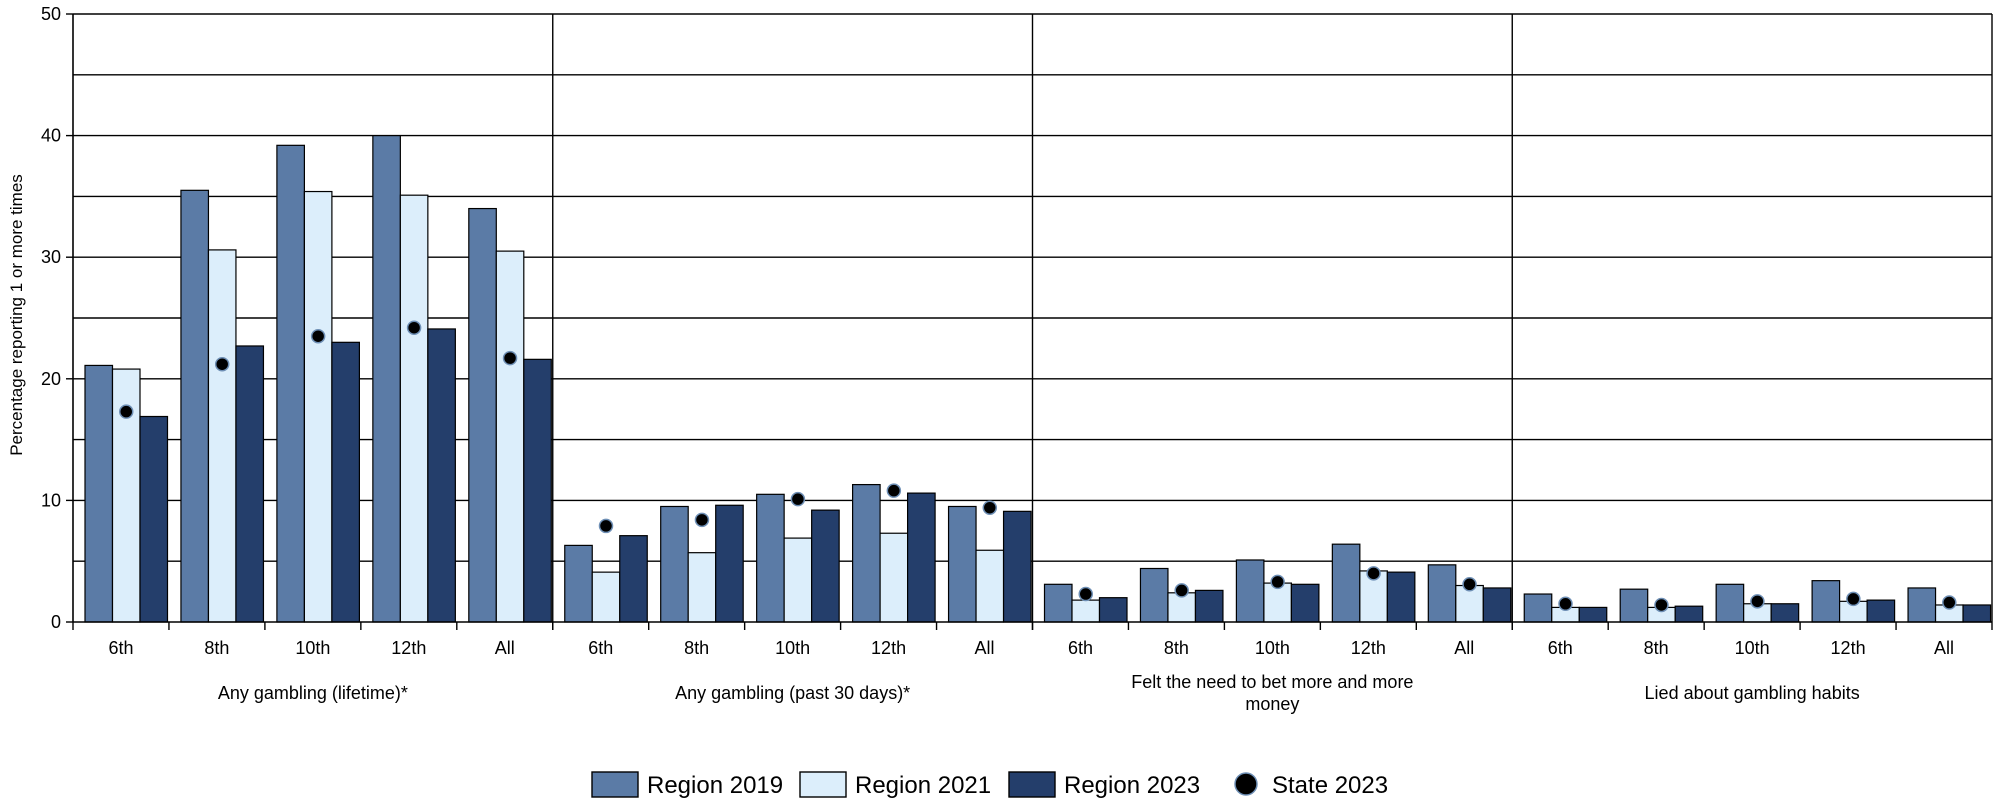 Image resolution: width=2001 pixels, height=804 pixels. I want to click on group-label: Felt the need to bet more and more, so click(1272, 682).